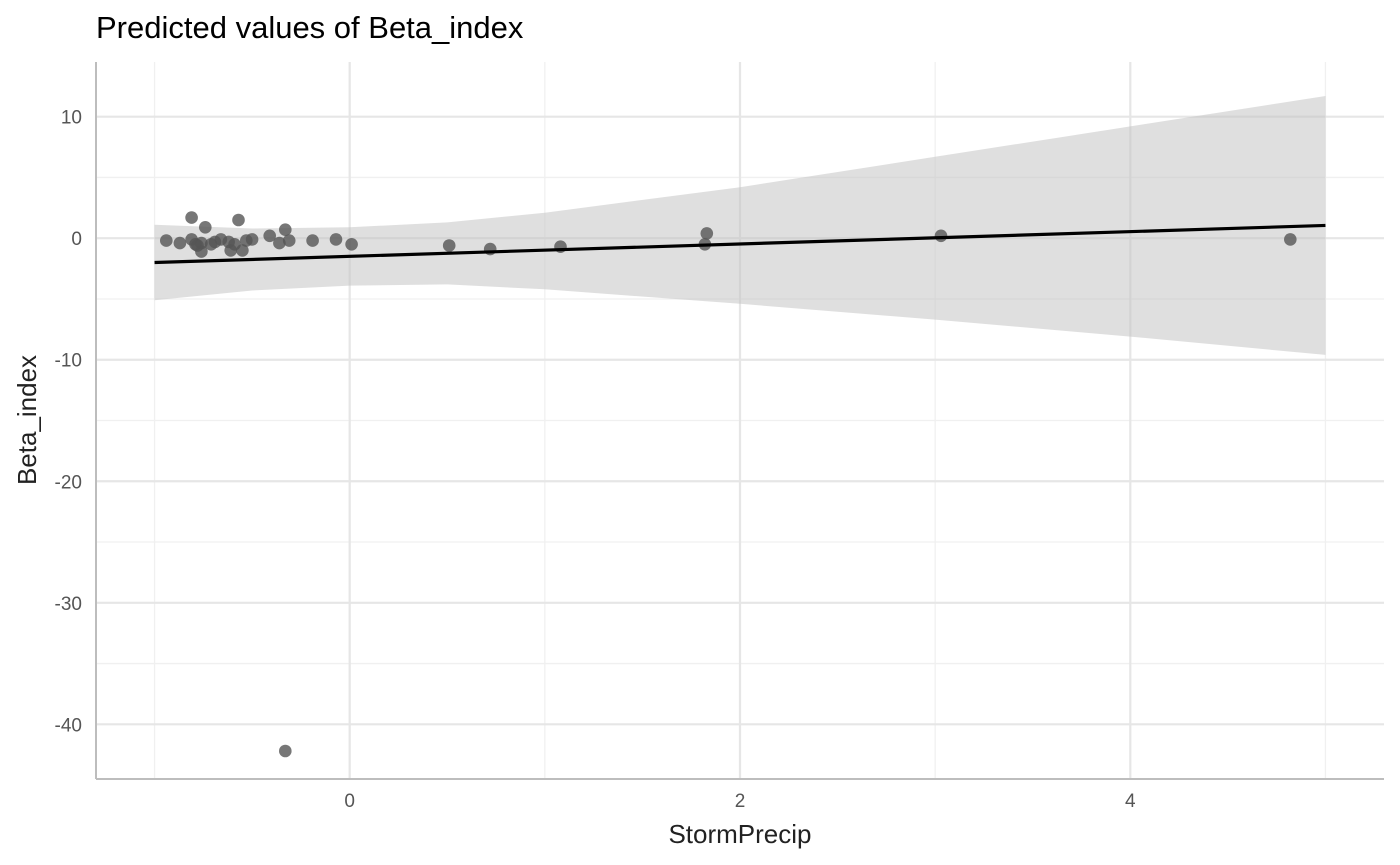  What do you see at coordinates (71, 118) in the screenshot?
I see `y-tick-label: 10` at bounding box center [71, 118].